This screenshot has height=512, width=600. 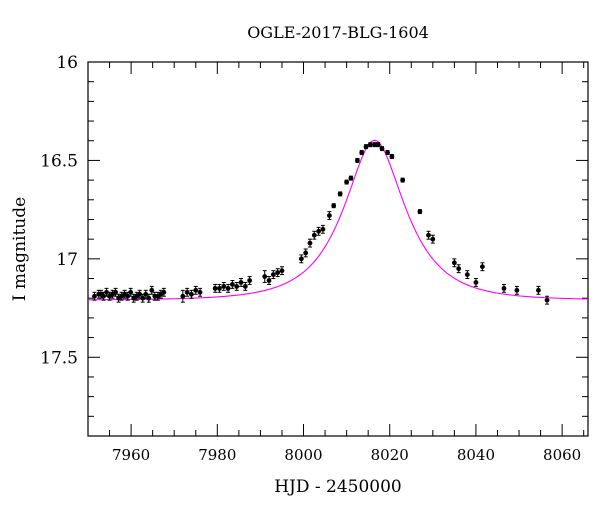 I want to click on y-tick-labels: 16 16.5 17 17.5, so click(x=59, y=210).